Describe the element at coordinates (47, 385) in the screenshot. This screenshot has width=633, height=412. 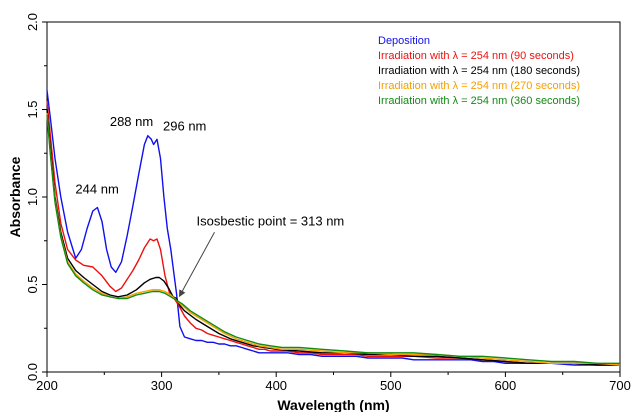
I see `x-tick-label: 200` at that location.